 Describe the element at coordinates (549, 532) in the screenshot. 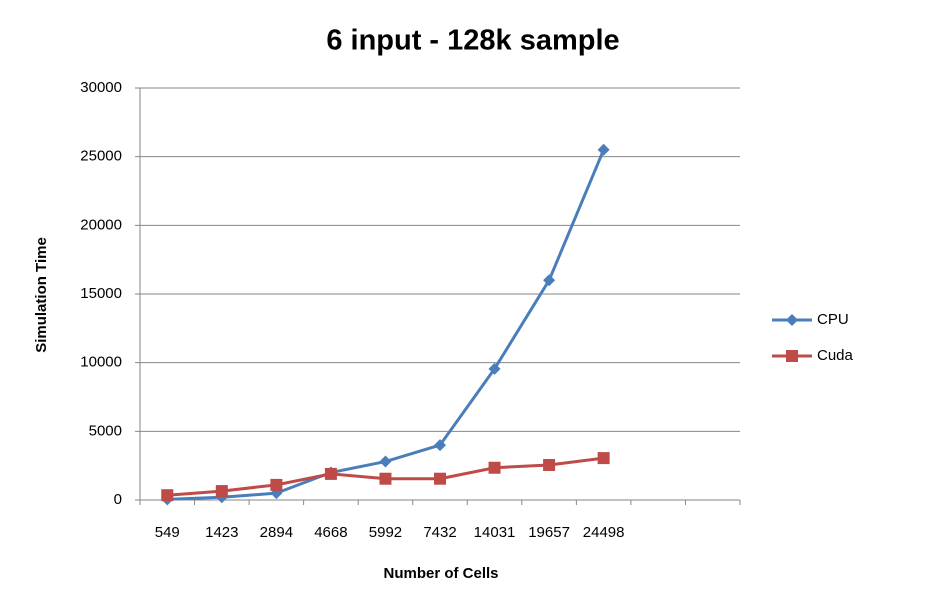

I see `x-tick-label: 19657` at that location.